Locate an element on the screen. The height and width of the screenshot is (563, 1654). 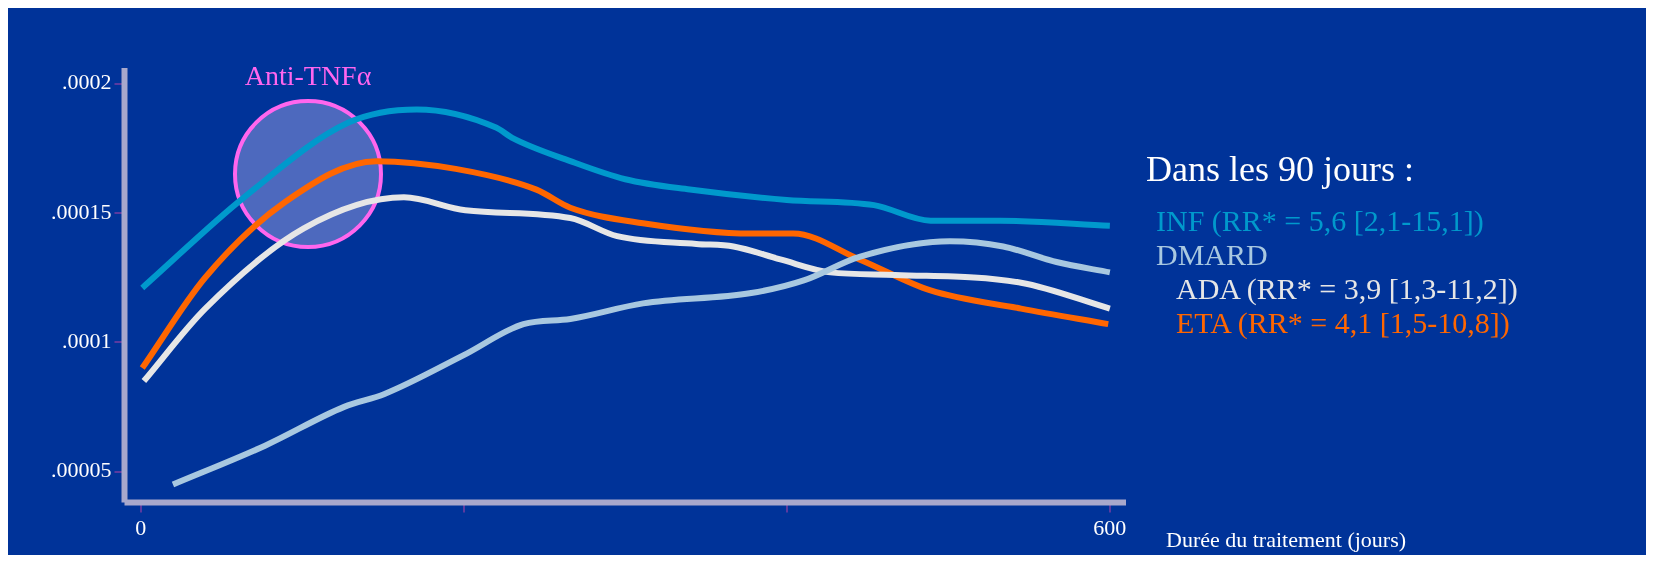
y-tick-label: .0001 is located at coordinates (87, 340).